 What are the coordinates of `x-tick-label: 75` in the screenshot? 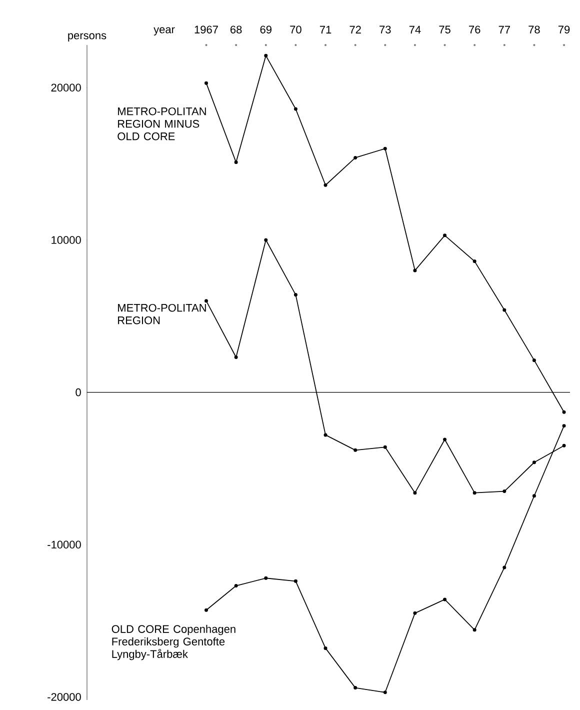 It's located at (444, 30).